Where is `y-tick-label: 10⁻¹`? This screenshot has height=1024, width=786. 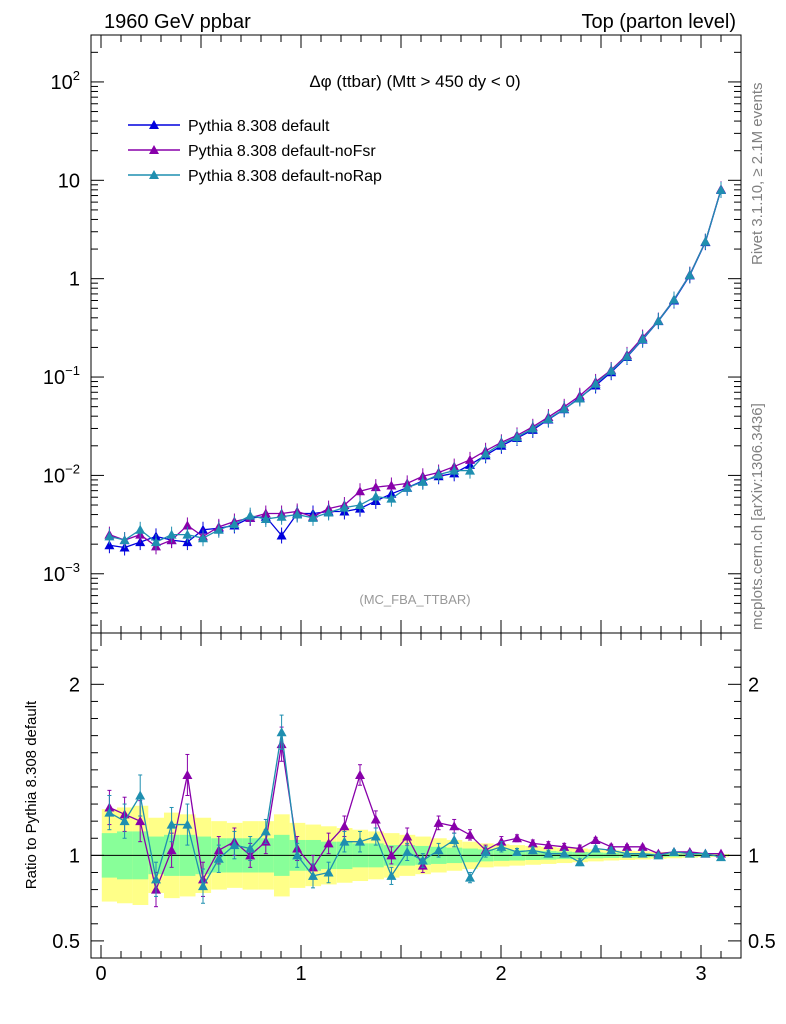 y-tick-label: 10⁻¹ is located at coordinates (61, 376).